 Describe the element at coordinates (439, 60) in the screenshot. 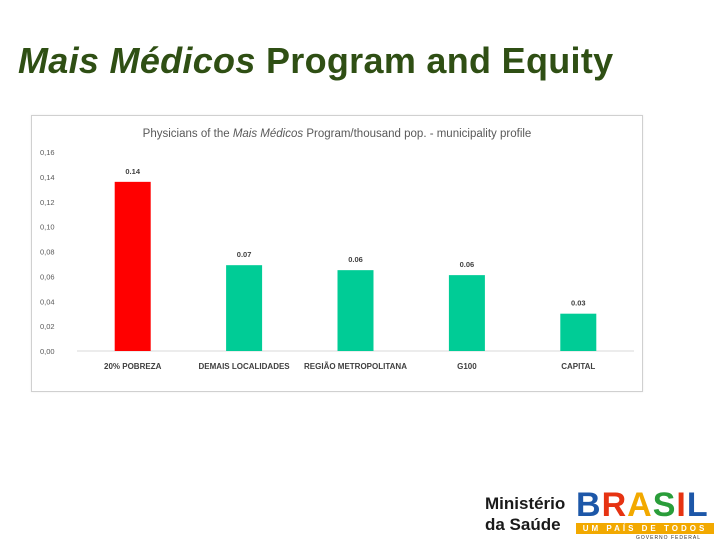

I see `slide-title-rest: Program and Equity` at that location.